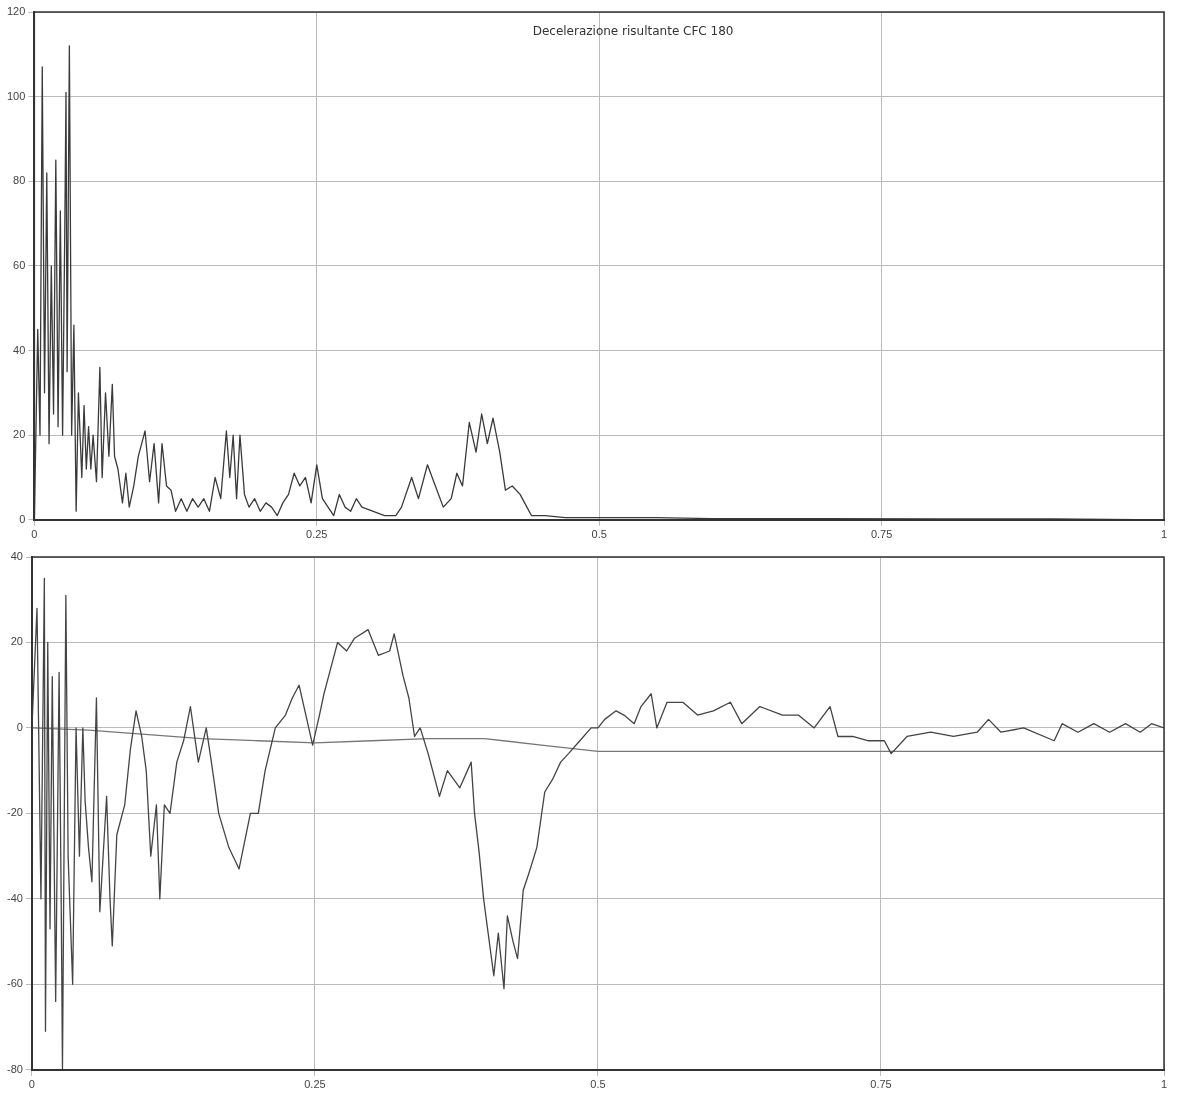 The image size is (1180, 1098). I want to click on text: Decelerazione risultante CFC 180, so click(633, 31).